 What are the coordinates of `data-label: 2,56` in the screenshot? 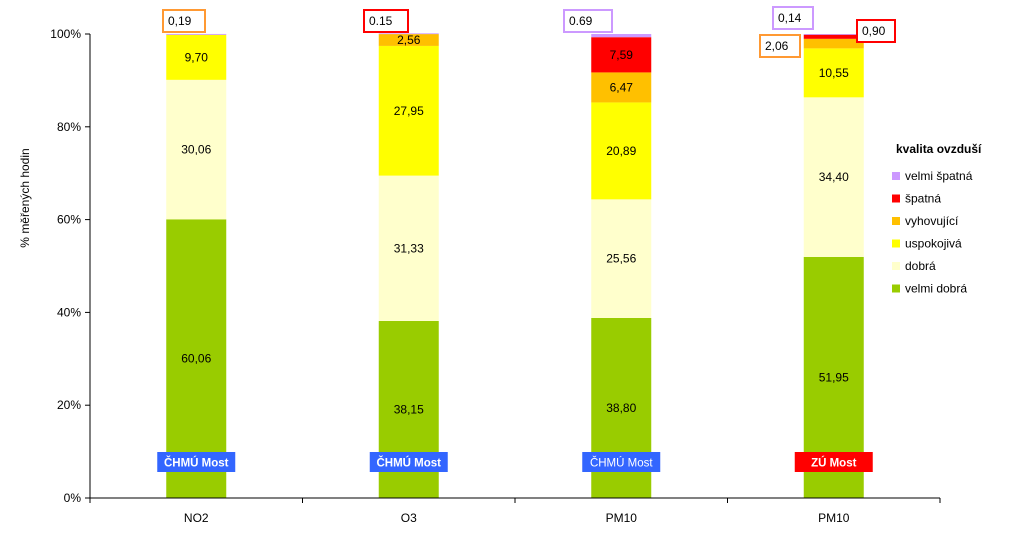 It's located at (409, 40).